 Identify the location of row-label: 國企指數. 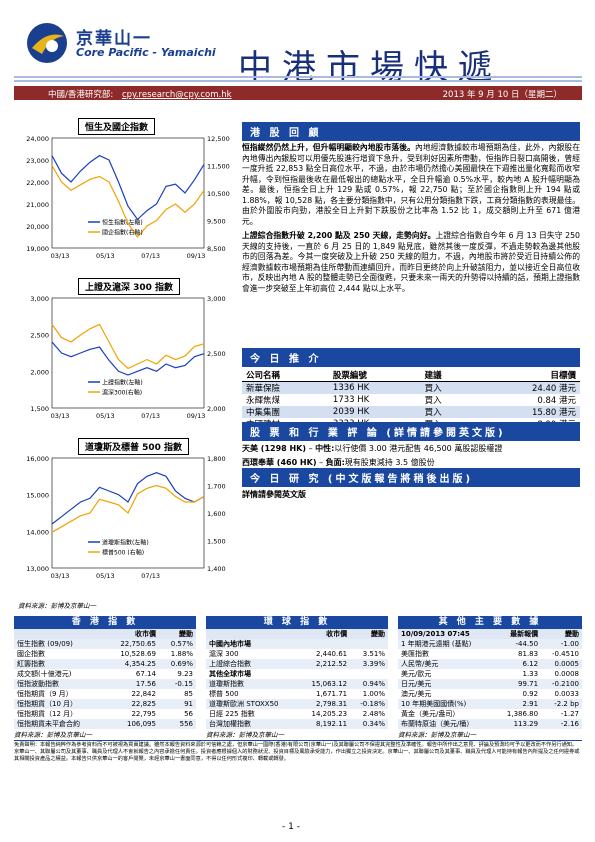
(31, 654).